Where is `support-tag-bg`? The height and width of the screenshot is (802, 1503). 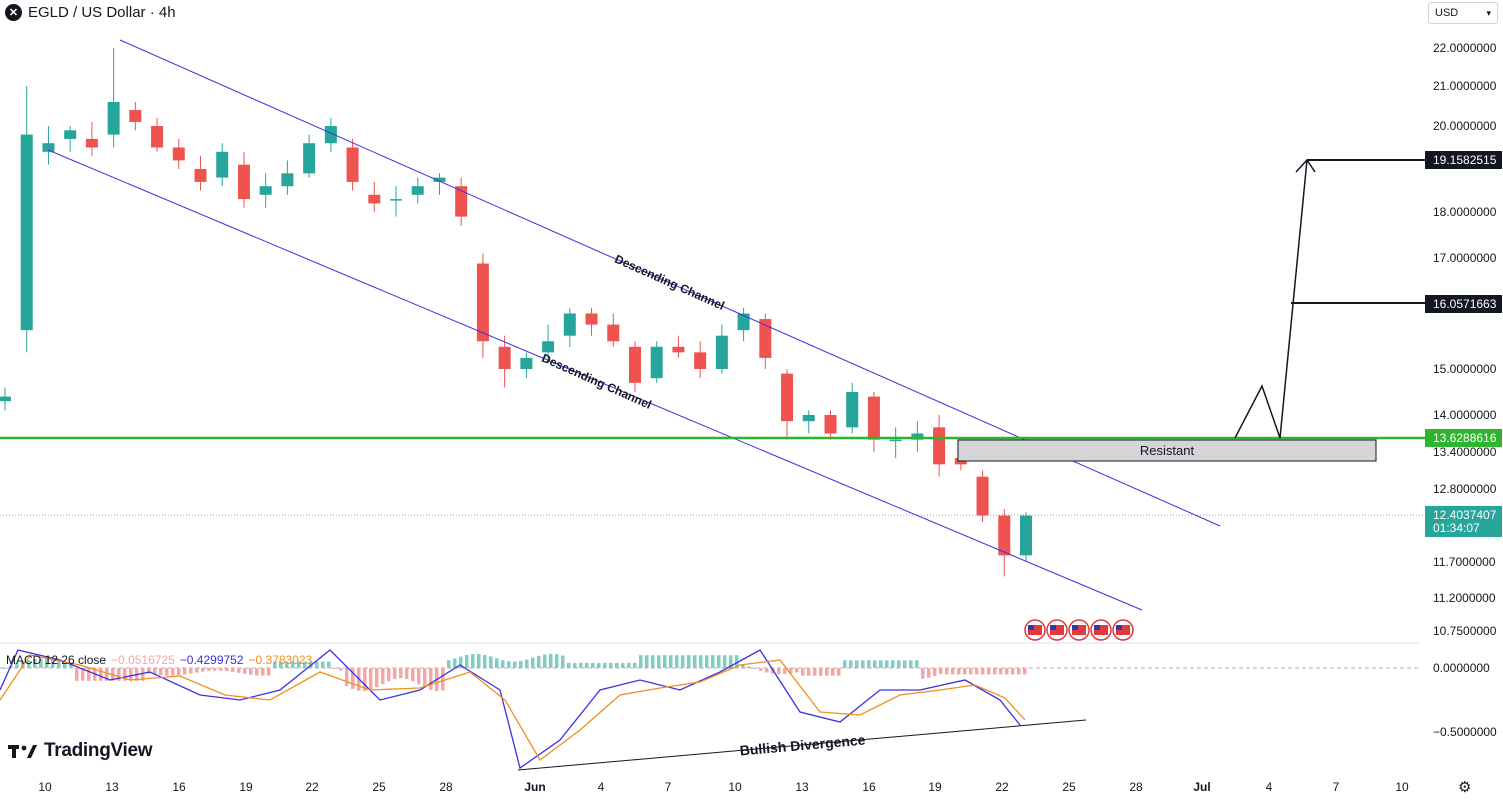
support-tag-bg is located at coordinates (1463, 438).